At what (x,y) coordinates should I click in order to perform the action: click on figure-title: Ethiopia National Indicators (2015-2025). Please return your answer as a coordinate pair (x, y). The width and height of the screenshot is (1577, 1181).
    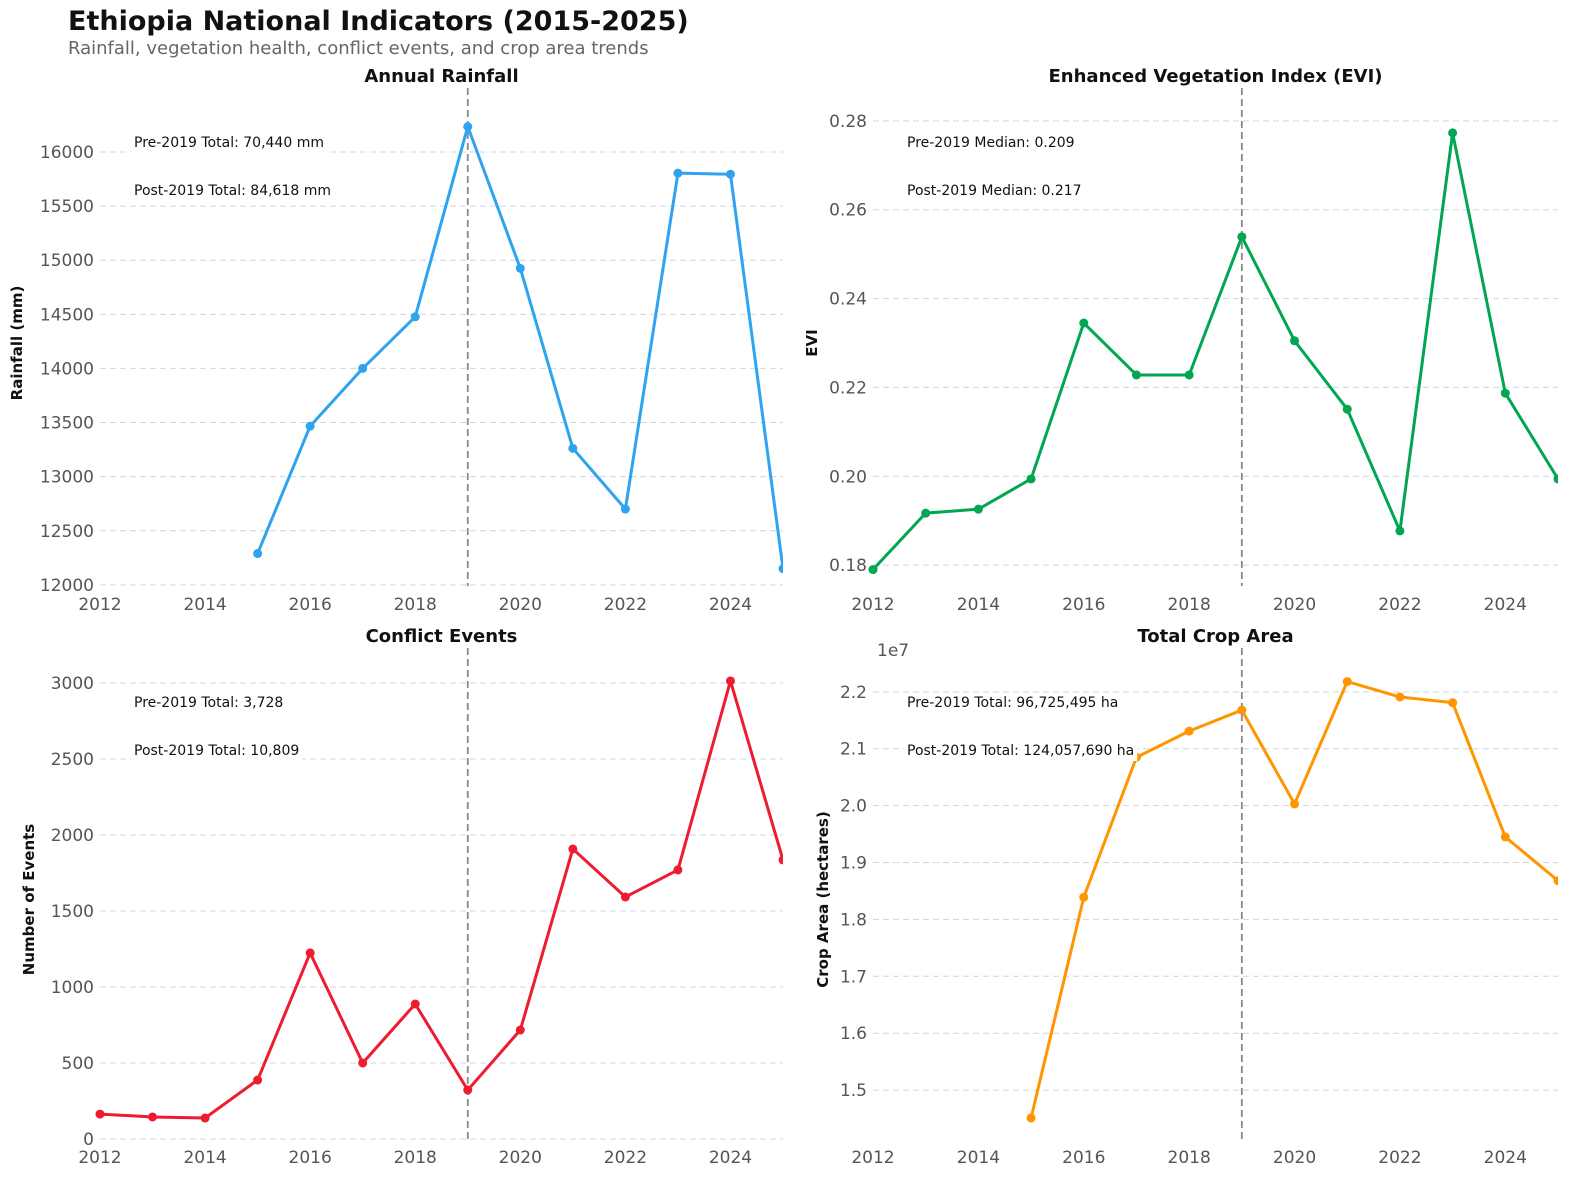
    Looking at the image, I should click on (378, 21).